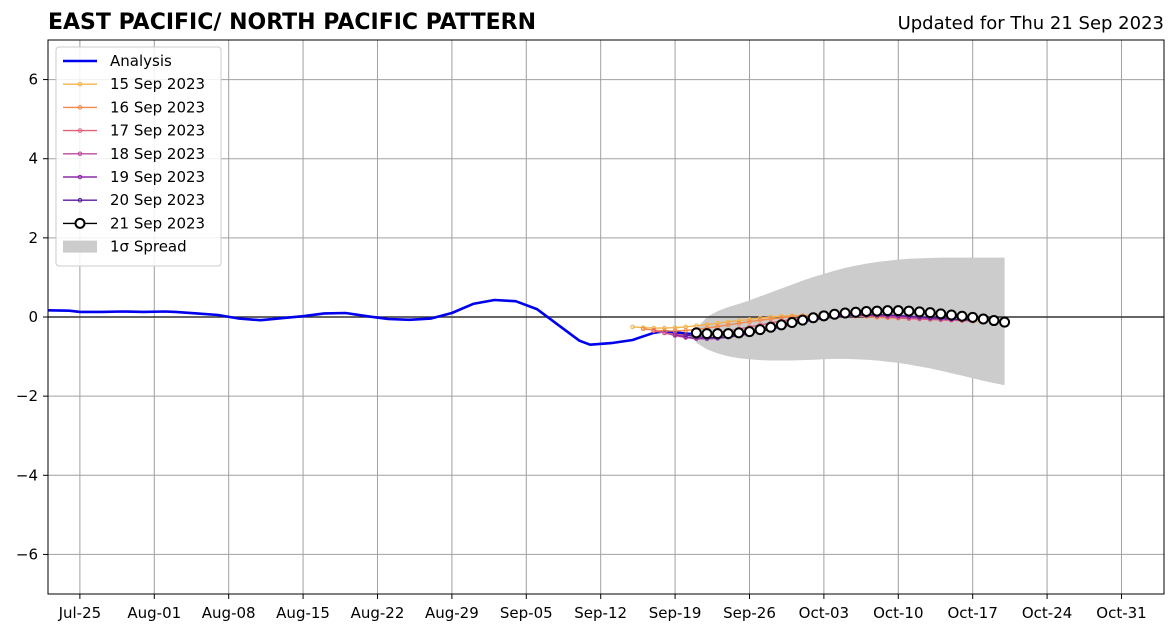  What do you see at coordinates (749, 613) in the screenshot?
I see `x-tick-label: Sep-26` at bounding box center [749, 613].